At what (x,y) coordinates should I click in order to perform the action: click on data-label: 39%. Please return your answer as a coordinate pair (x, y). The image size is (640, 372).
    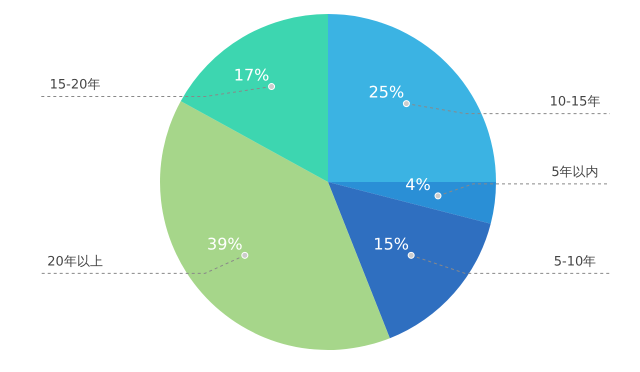
    Looking at the image, I should click on (225, 244).